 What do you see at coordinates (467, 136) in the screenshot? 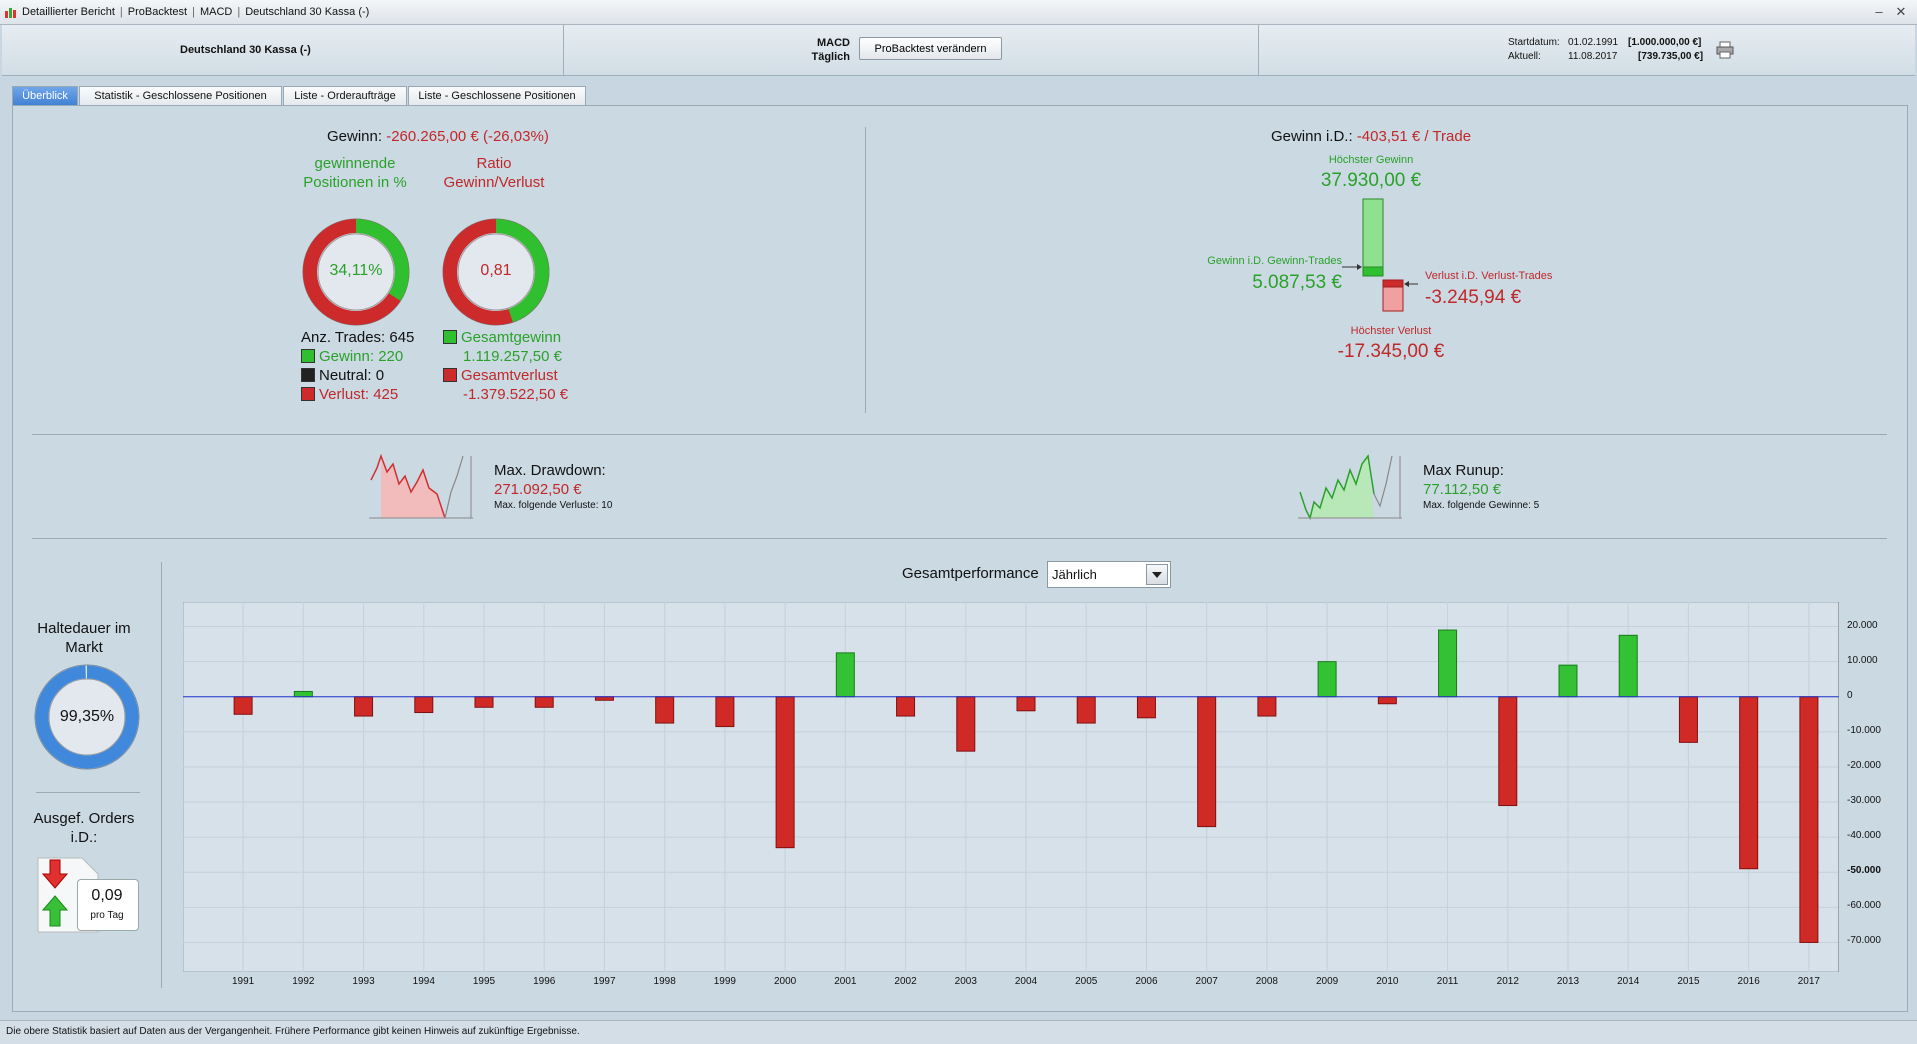
I see `gain-value: -260.265,00 € (-26,03%)` at bounding box center [467, 136].